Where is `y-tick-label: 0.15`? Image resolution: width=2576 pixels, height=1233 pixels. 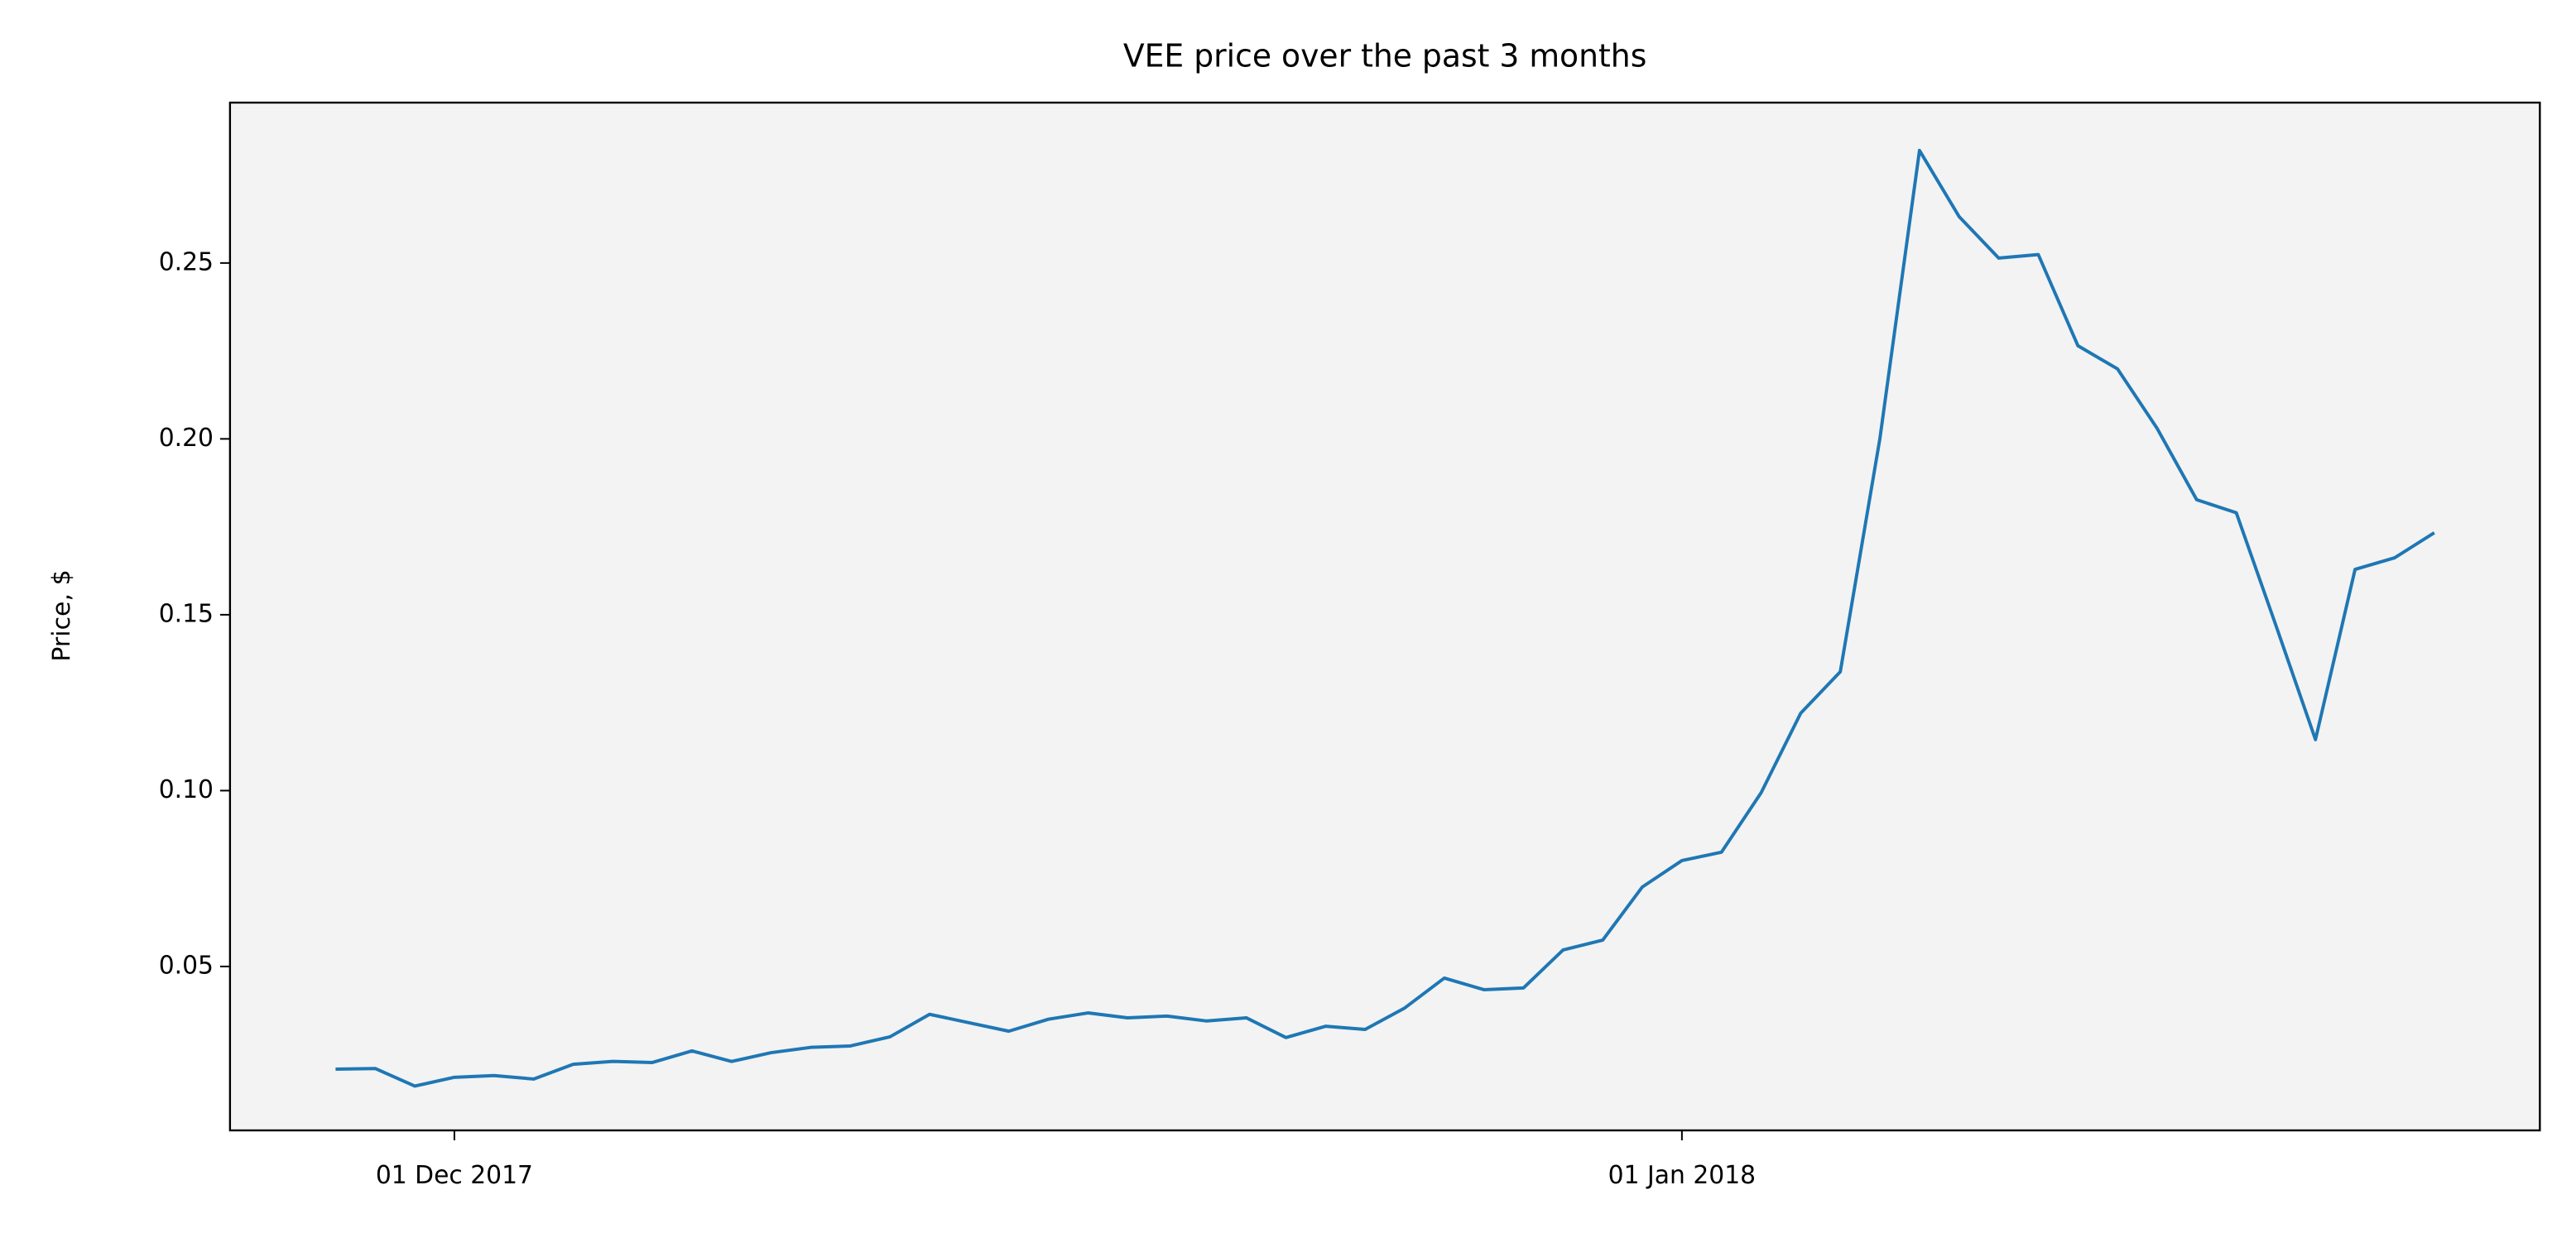 y-tick-label: 0.15 is located at coordinates (186, 613).